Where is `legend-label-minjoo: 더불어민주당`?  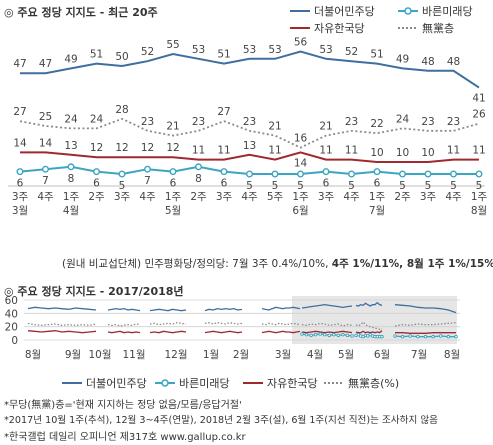 legend-label-minjoo: 더불어민주당 is located at coordinates (344, 11).